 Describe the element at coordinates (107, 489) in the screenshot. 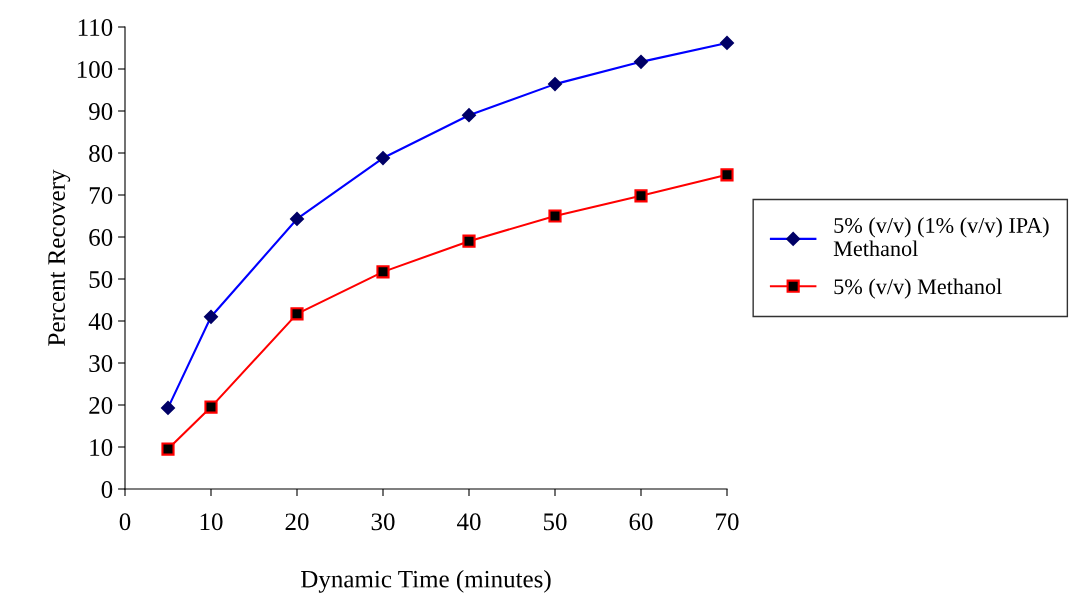

I see `y-tick-label: 0` at that location.